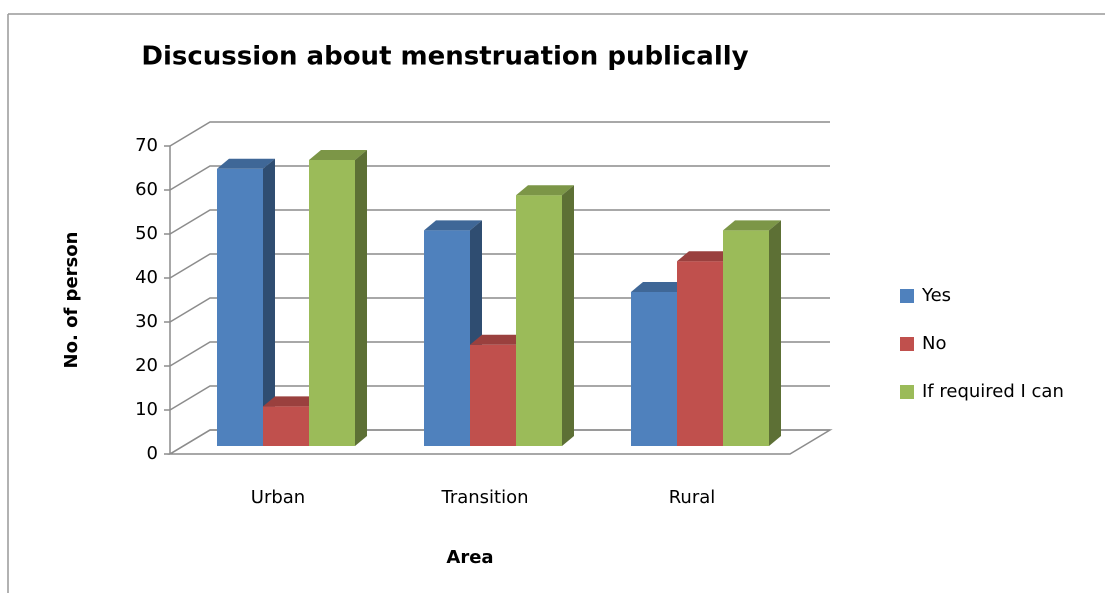 The width and height of the screenshot is (1105, 593). I want to click on x-tick-label: Urban, so click(278, 497).